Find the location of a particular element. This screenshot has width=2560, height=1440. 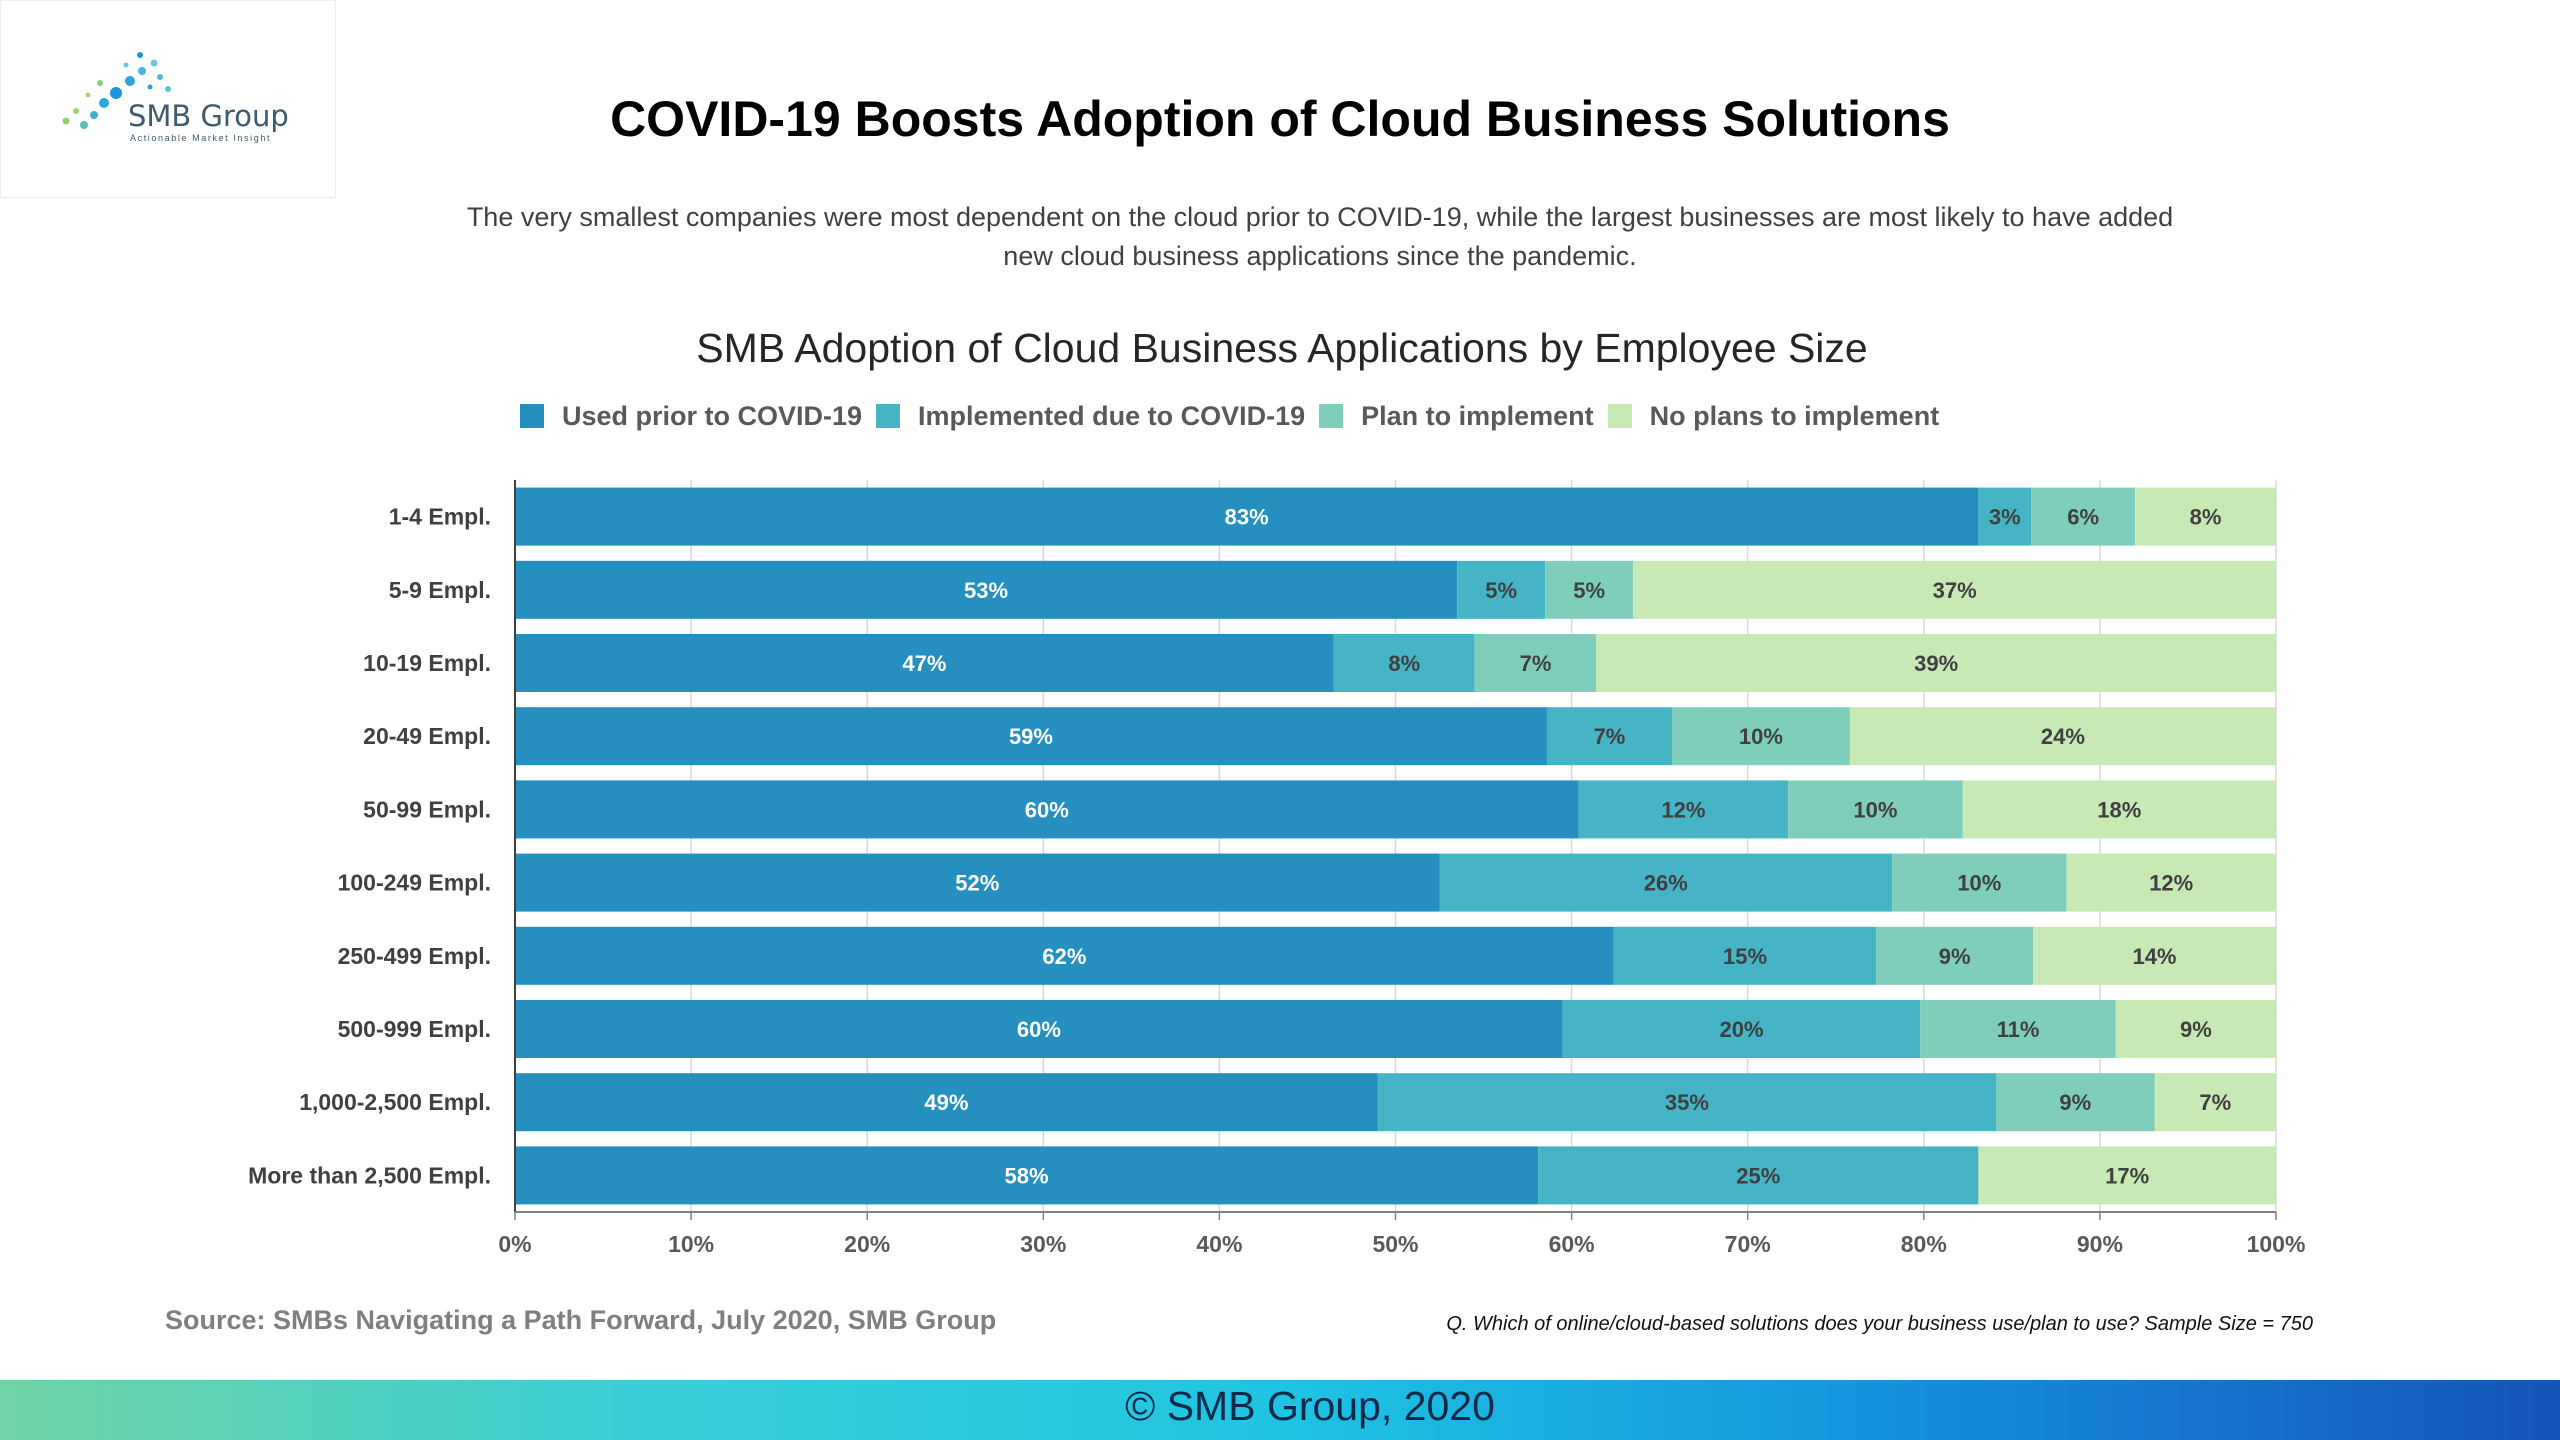

category-label: 20-49 Empl. is located at coordinates (427, 736).